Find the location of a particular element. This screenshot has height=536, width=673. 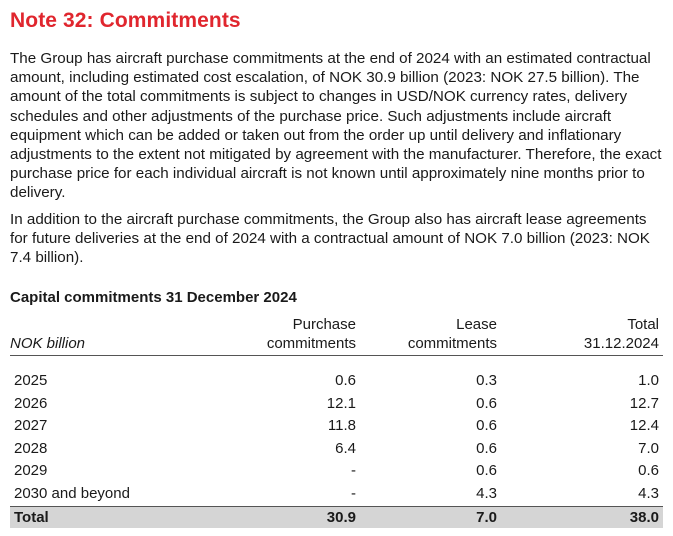

total-purchase: 30.9 is located at coordinates (295, 516).